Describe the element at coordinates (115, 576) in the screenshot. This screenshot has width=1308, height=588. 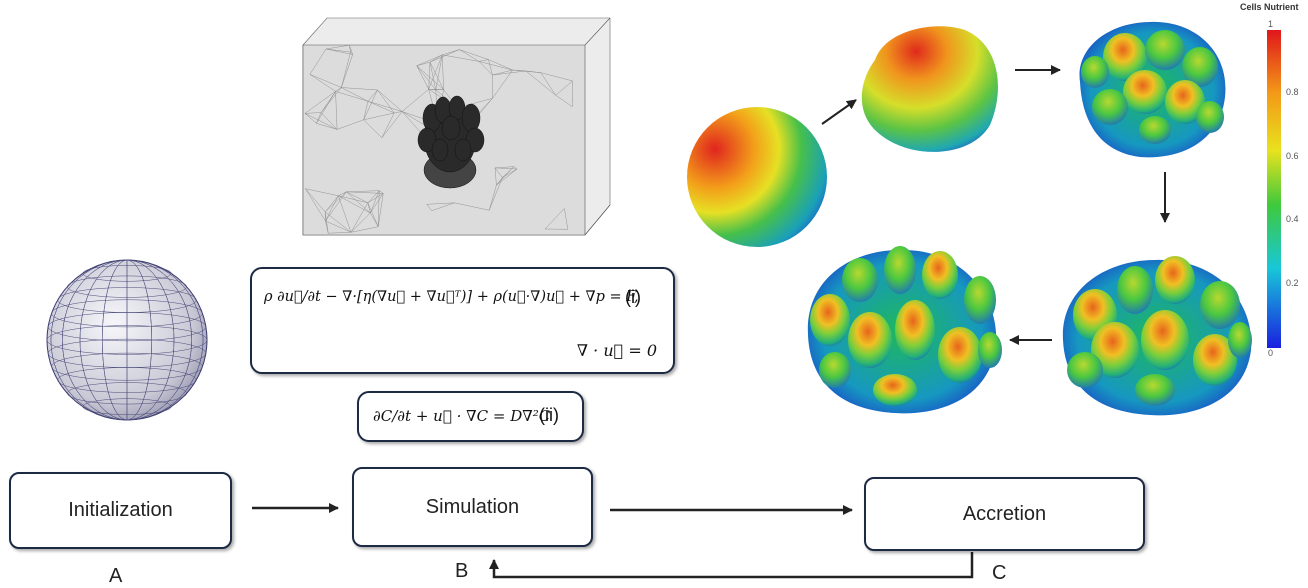
I see `label-a: A` at that location.